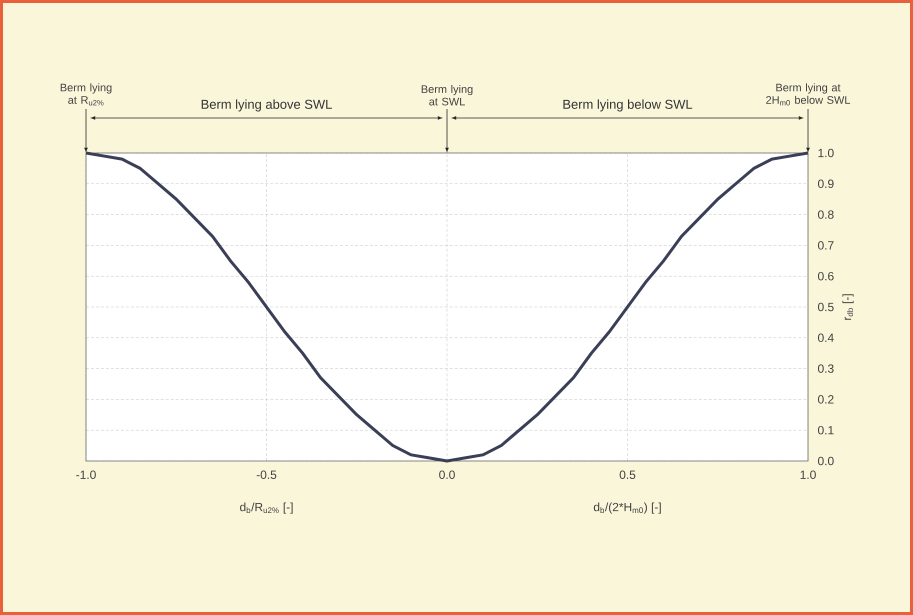 This screenshot has width=913, height=615. Describe the element at coordinates (86, 94) in the screenshot. I see `annotation: Berm lying at R$_{u2%}$` at that location.